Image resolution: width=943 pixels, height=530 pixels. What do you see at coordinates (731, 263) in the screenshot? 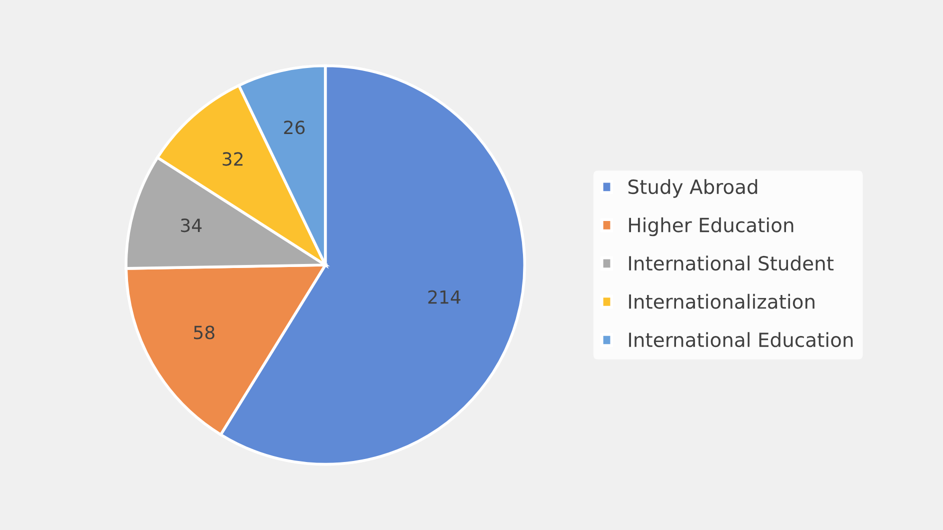
I see `legend-label: International Student` at bounding box center [731, 263].